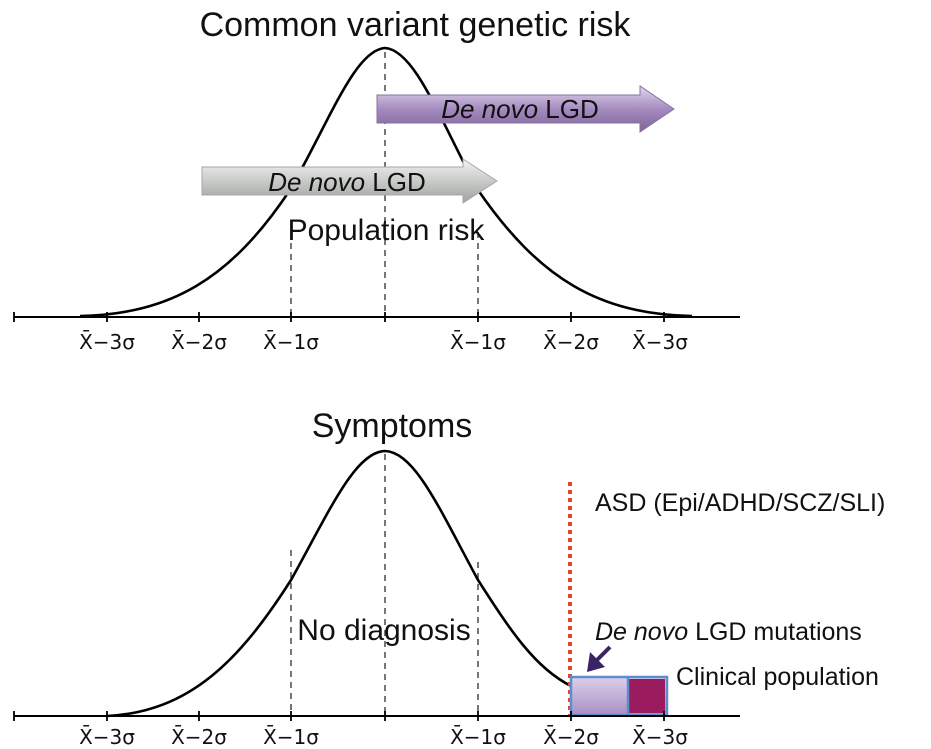  Describe the element at coordinates (641, 632) in the screenshot. I see `mutations-label-em: De novo` at that location.